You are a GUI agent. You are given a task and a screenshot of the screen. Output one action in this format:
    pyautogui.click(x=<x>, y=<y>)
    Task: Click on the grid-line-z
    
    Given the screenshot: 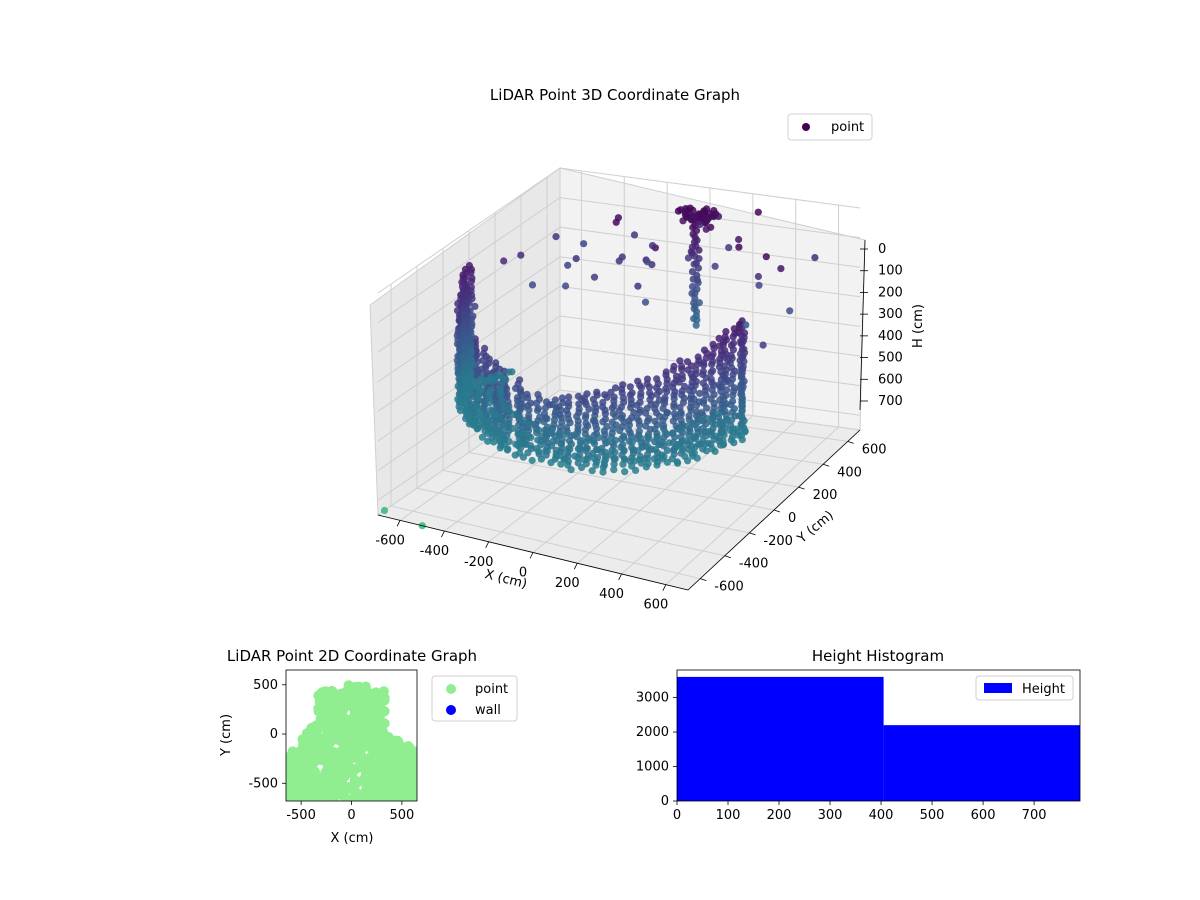 What is the action you would take?
    pyautogui.click(x=619, y=260)
    